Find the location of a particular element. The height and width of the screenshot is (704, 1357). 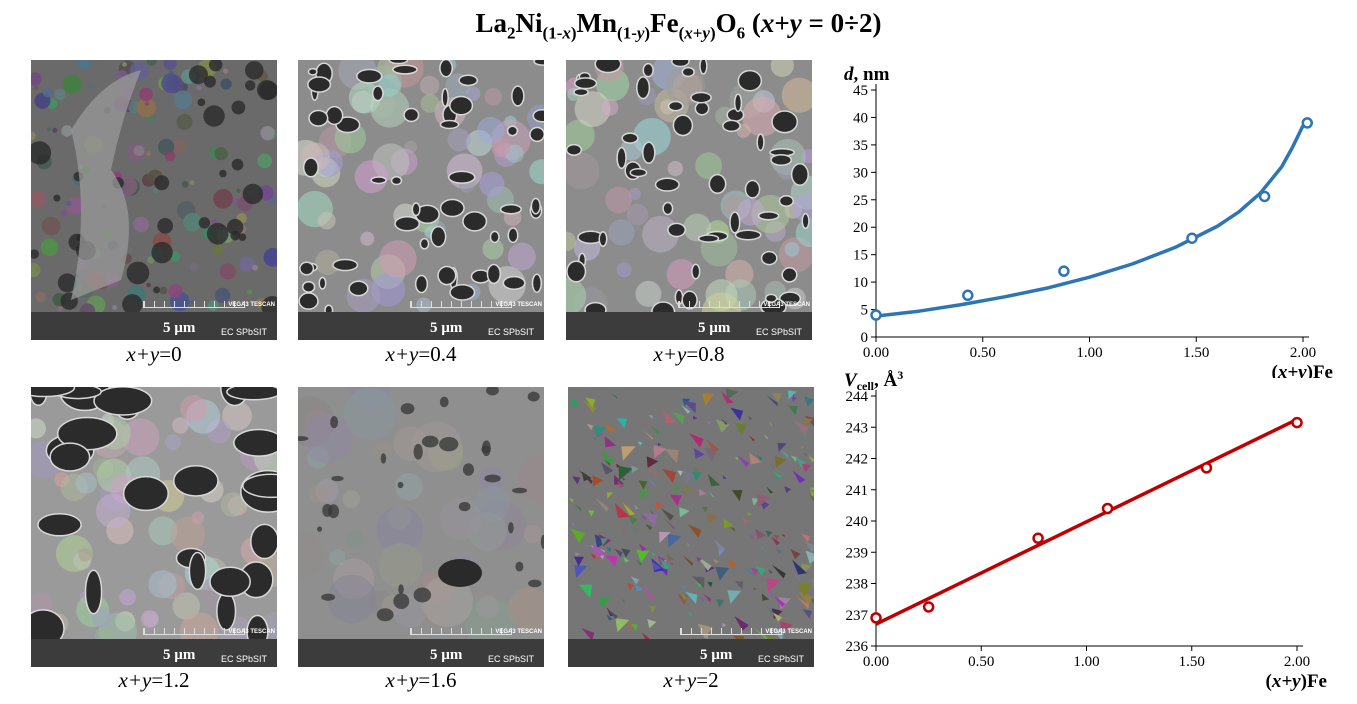

y-tick-label: 237 is located at coordinates (857, 616).